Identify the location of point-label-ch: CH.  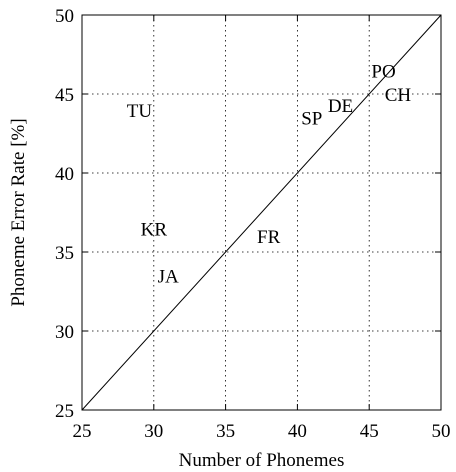
(398, 95).